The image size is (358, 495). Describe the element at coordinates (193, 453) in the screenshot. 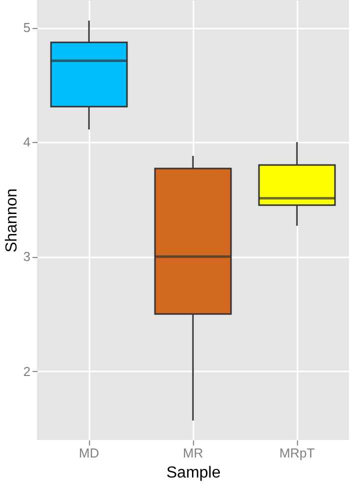

I see `x-tick-label: MR` at that location.